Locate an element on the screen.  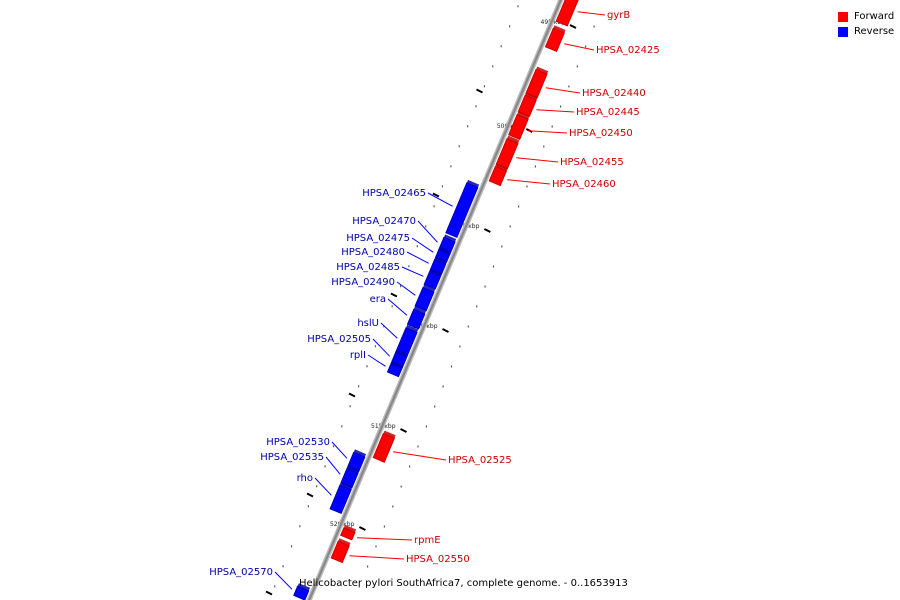
gene-label: HPSA_02425 is located at coordinates (628, 50).